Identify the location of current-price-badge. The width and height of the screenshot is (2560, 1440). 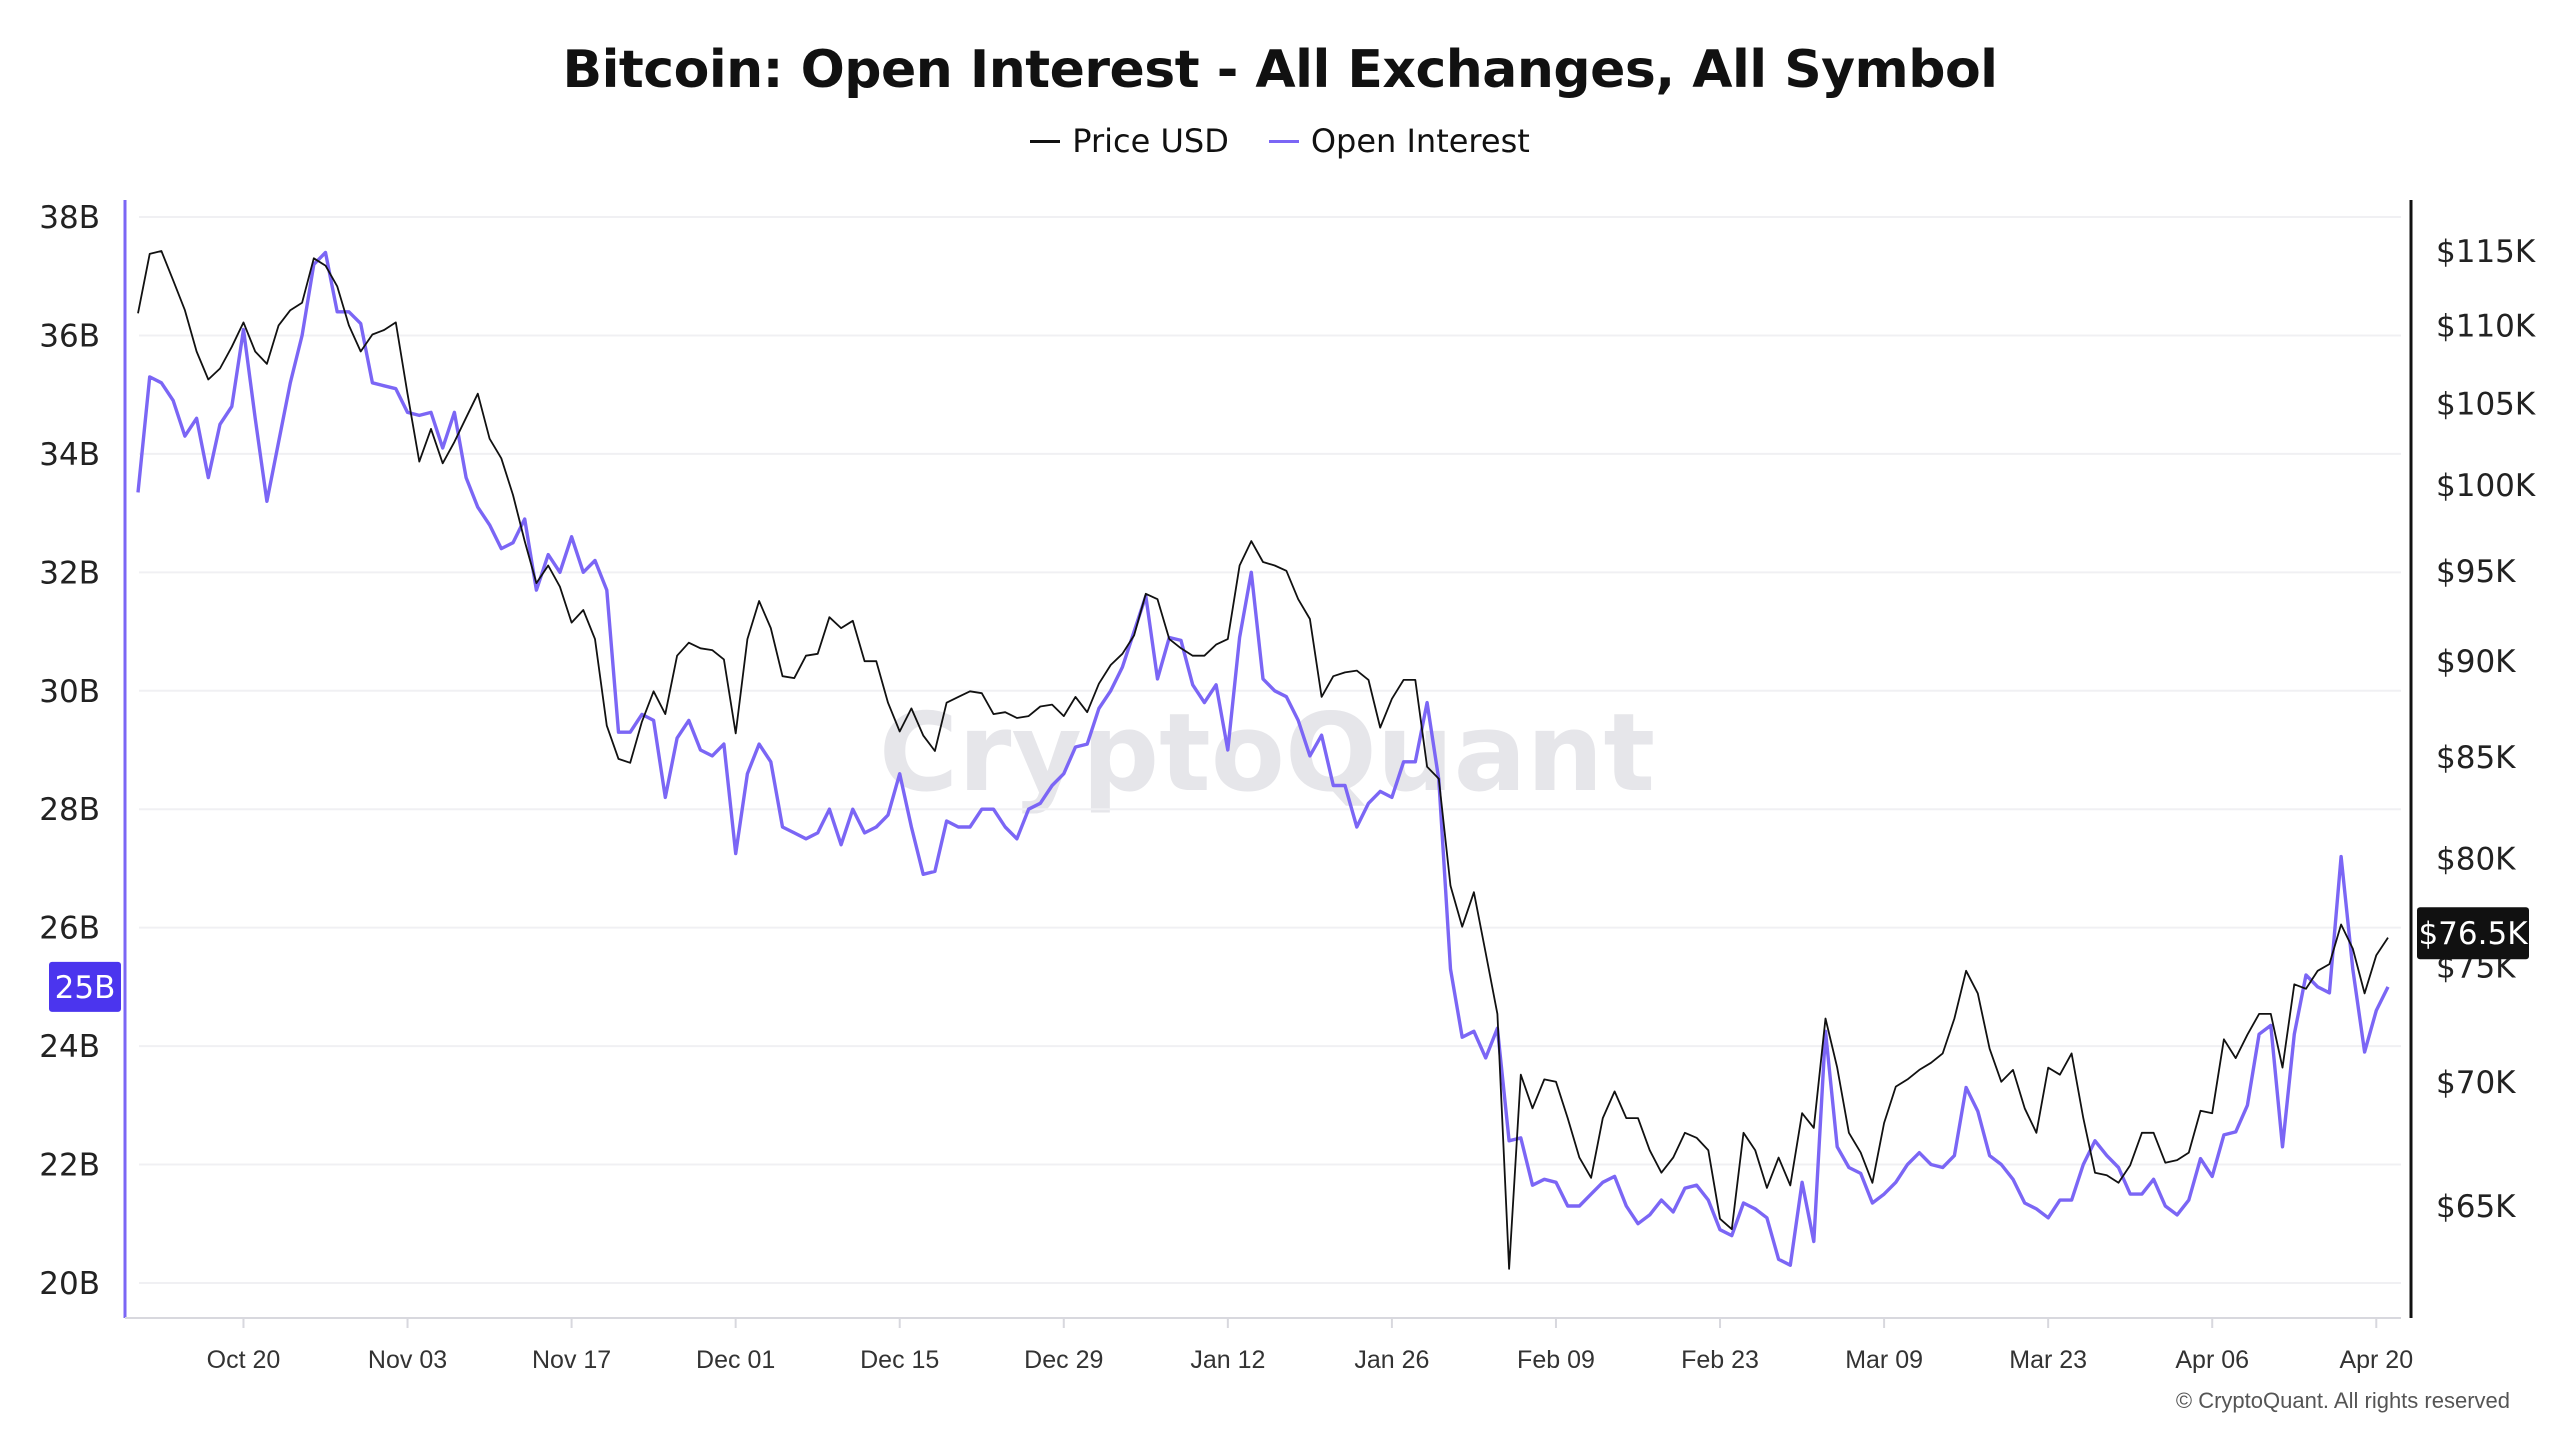
(2473, 933).